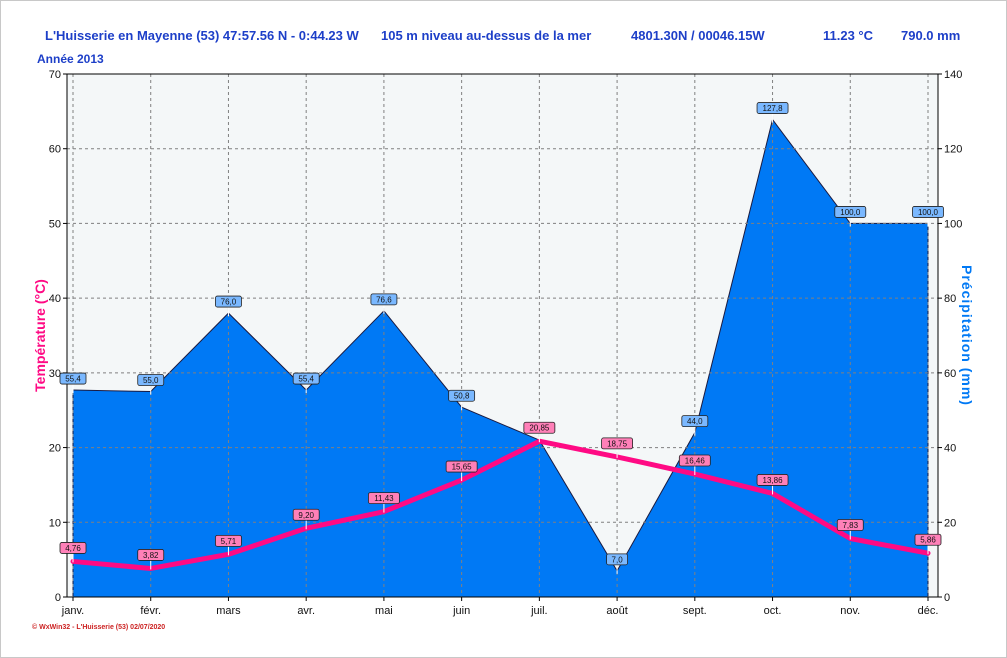 The height and width of the screenshot is (658, 1007). I want to click on temperature-label: 3,82, so click(151, 555).